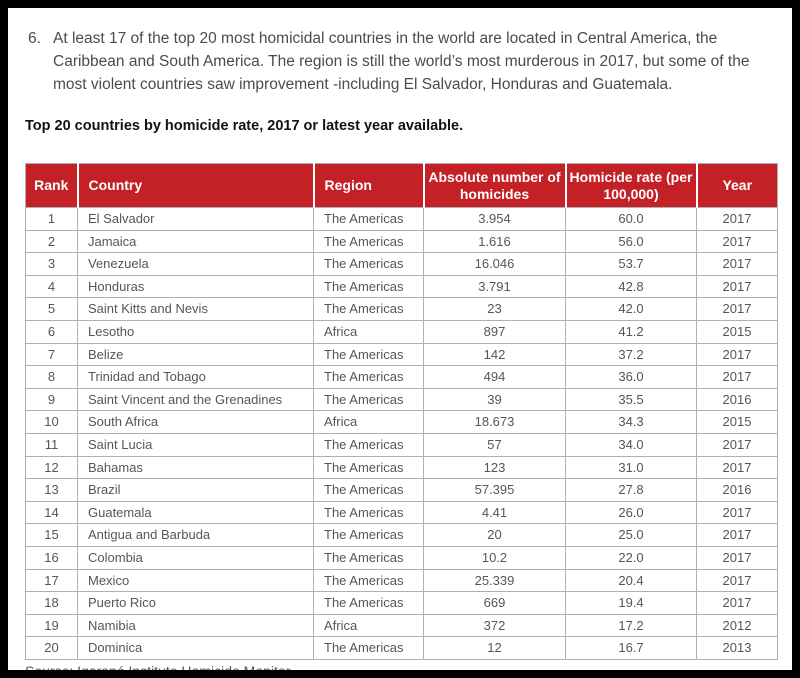 This screenshot has height=678, width=800. I want to click on cell-homicide-rate: 27.8, so click(631, 490).